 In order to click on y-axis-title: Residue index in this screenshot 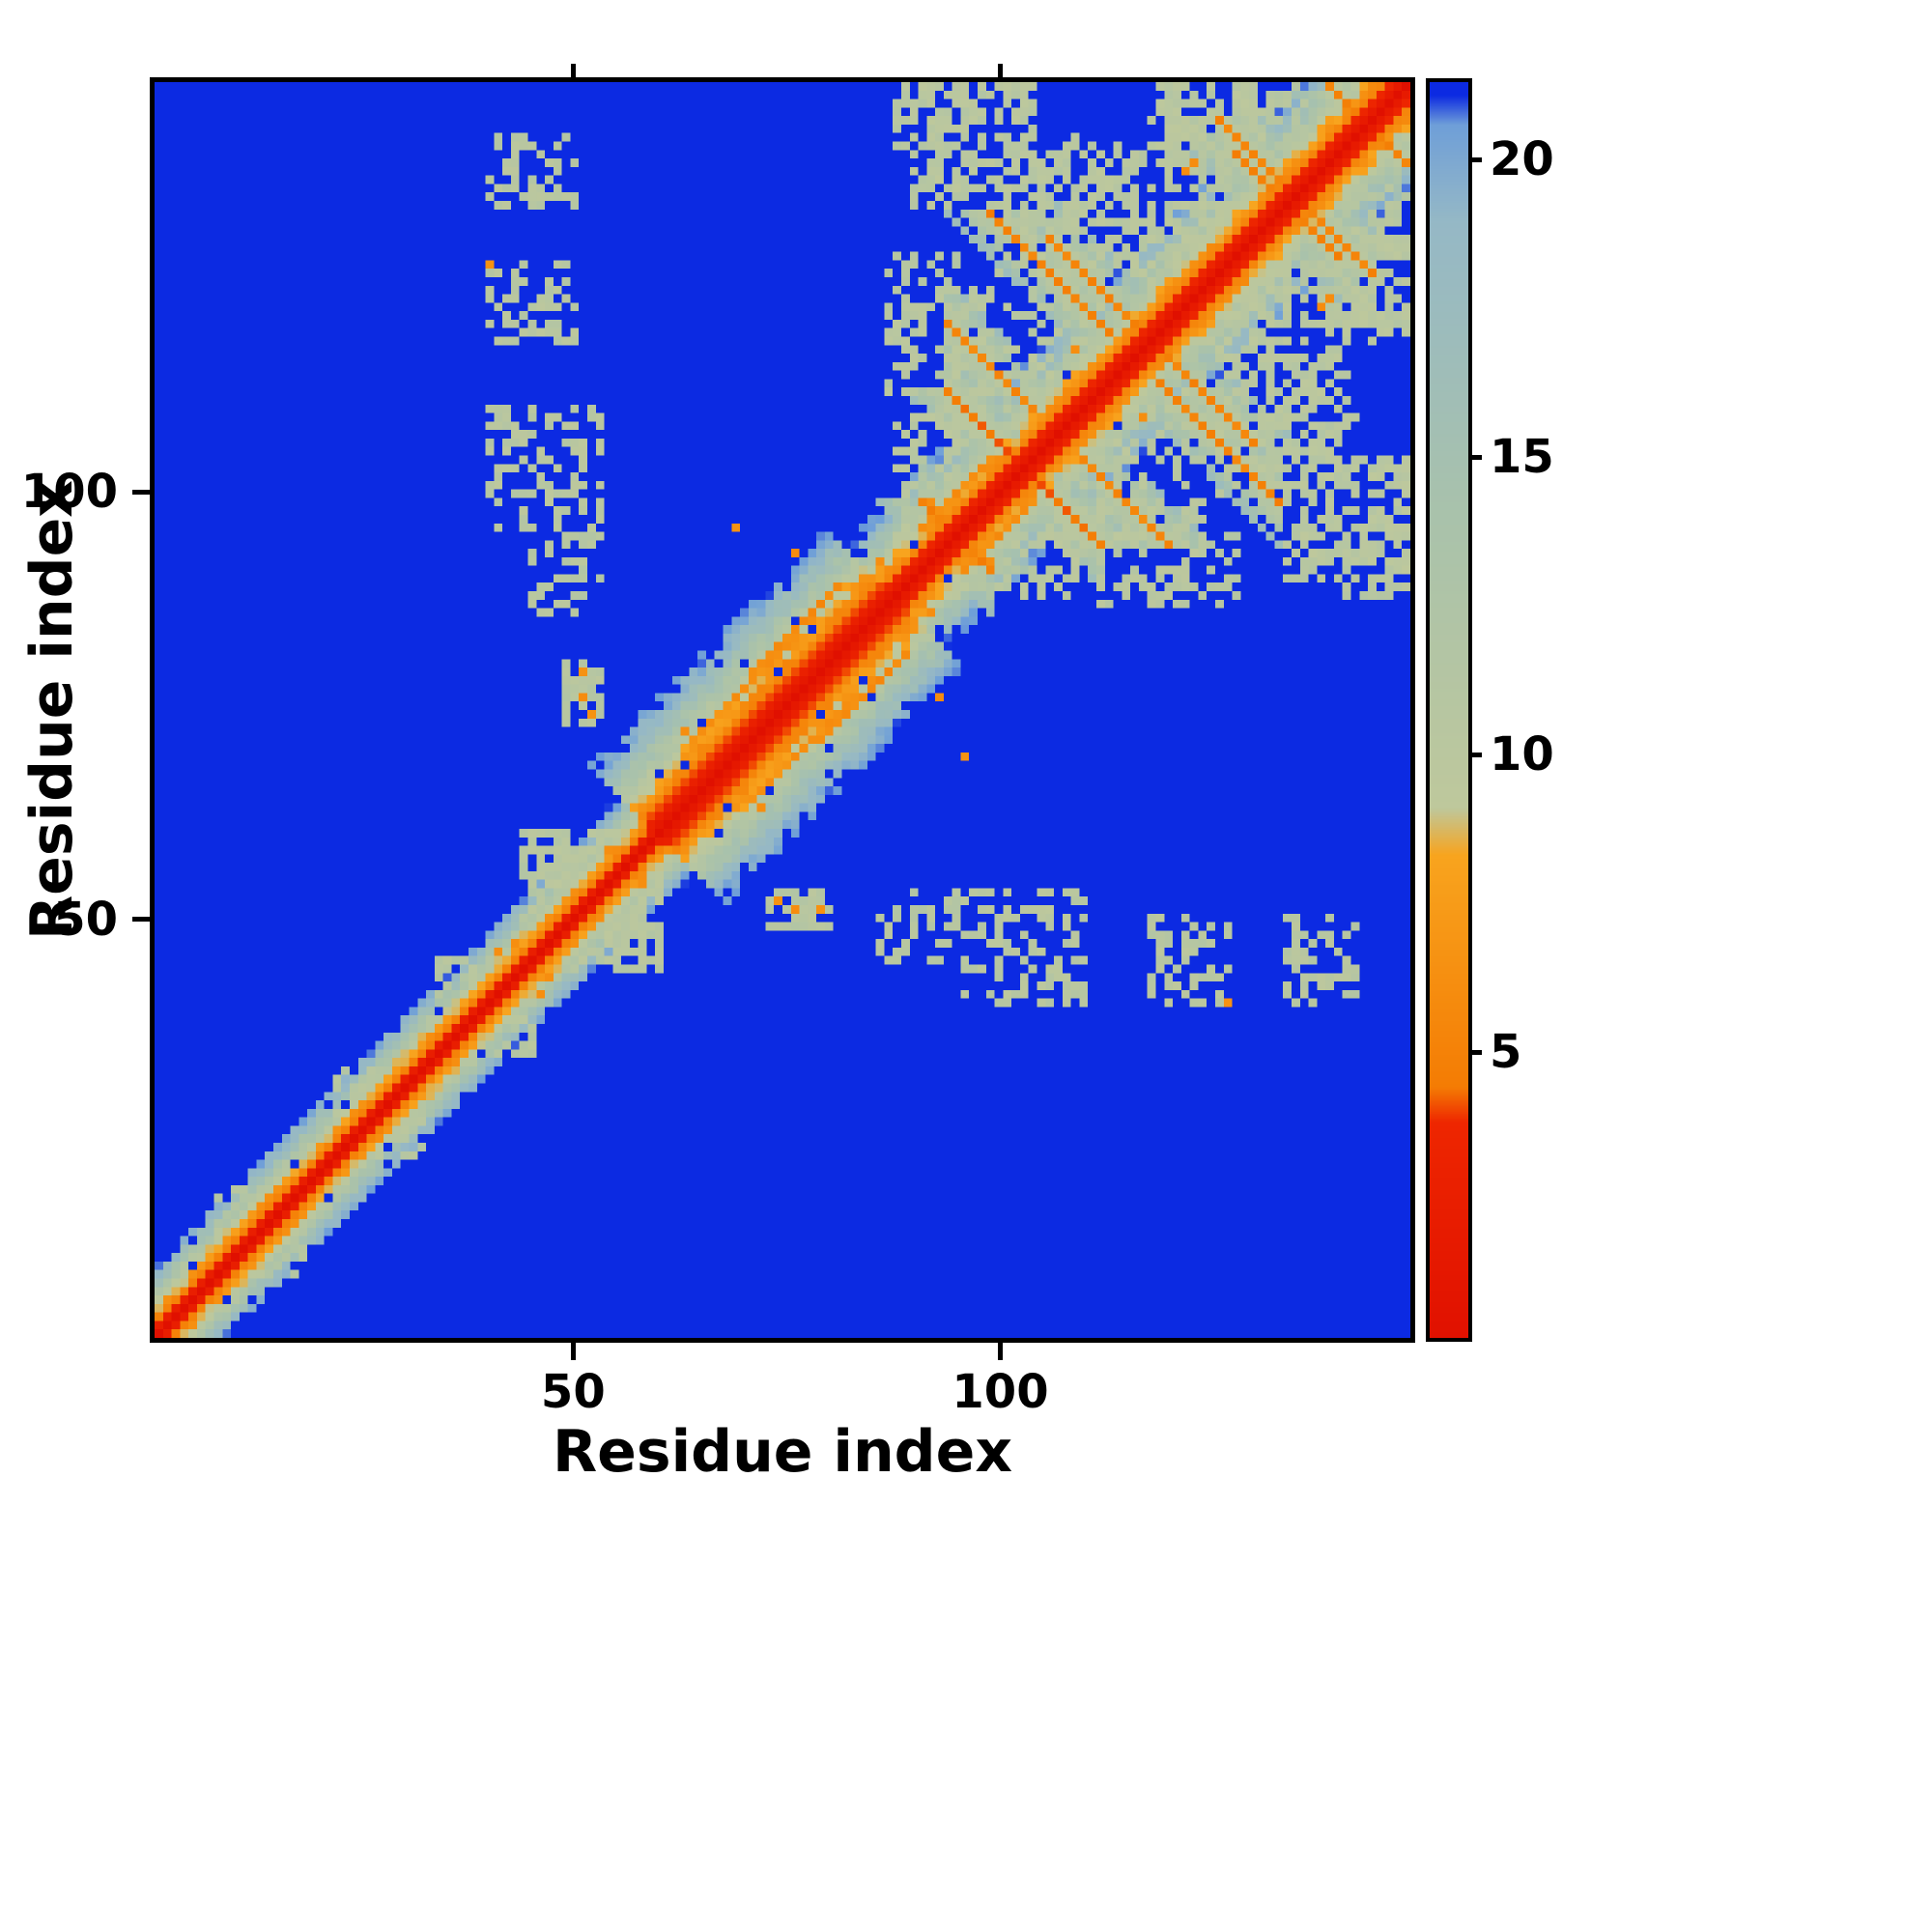, I will do `click(52, 710)`.